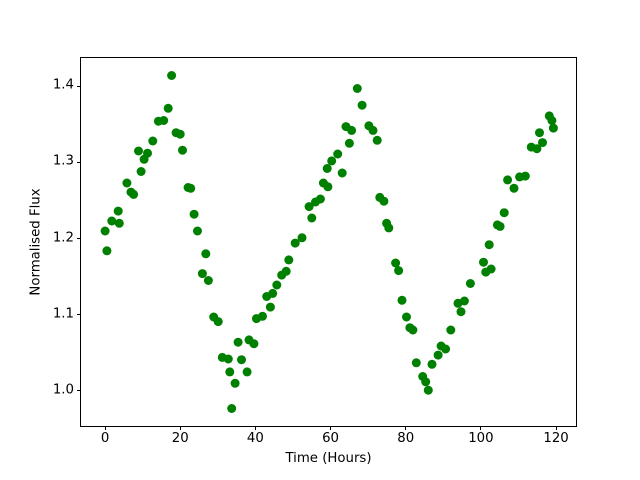 Image resolution: width=640 pixels, height=480 pixels. I want to click on x-tick-label: 120, so click(556, 438).